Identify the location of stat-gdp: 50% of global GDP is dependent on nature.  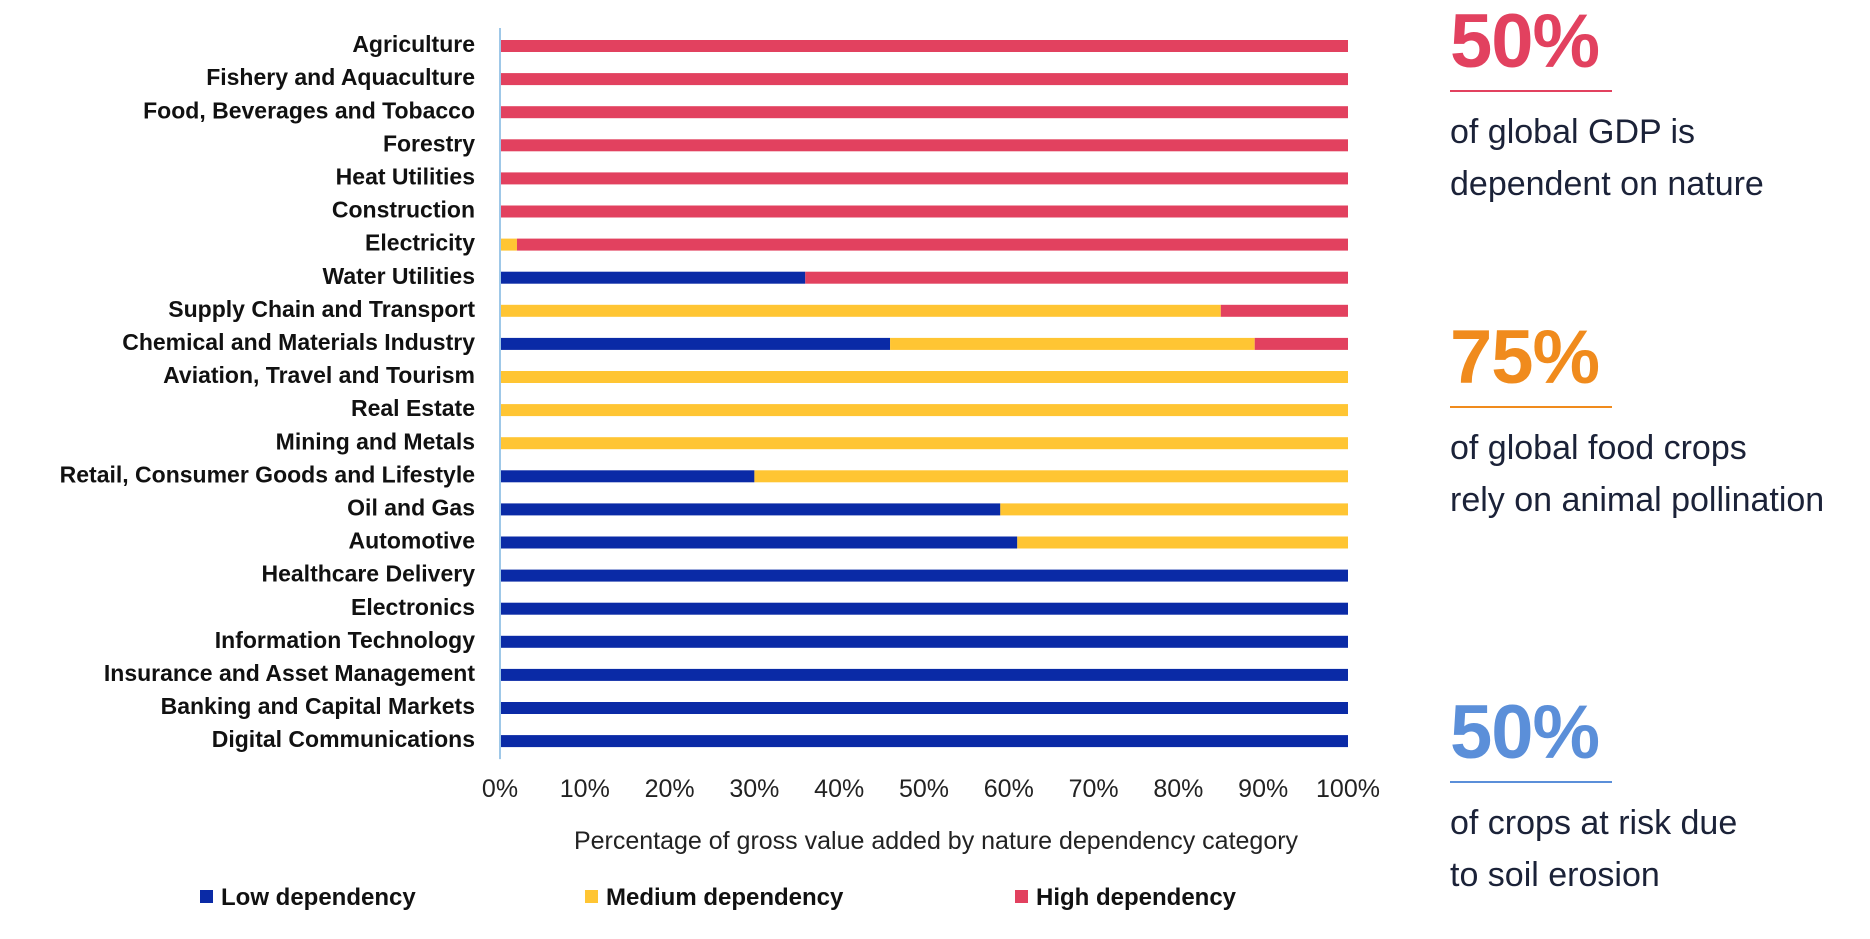
(1660, 106).